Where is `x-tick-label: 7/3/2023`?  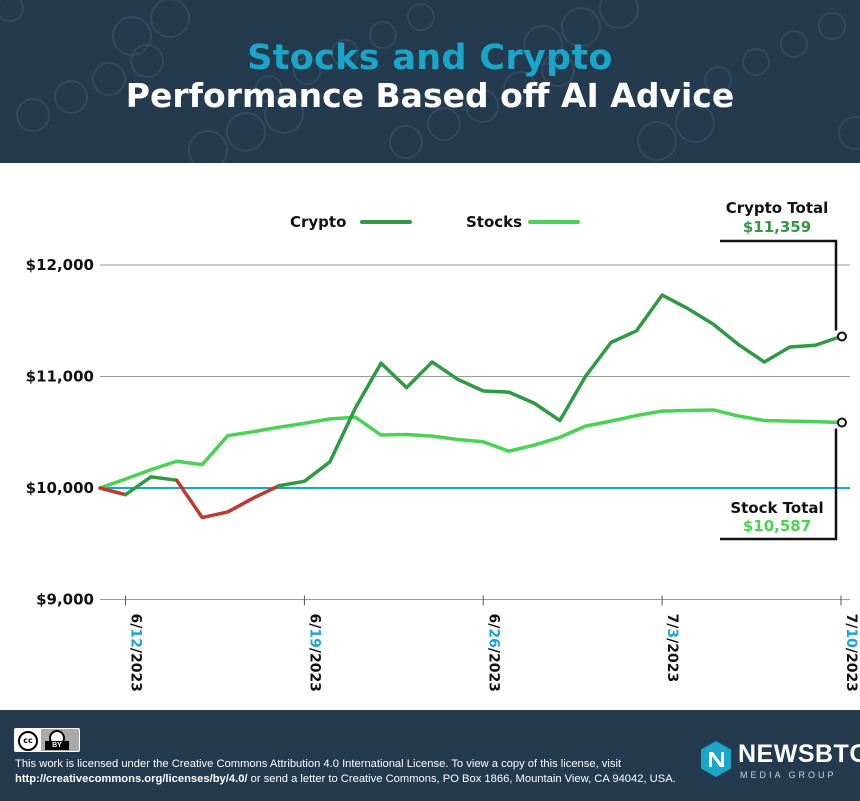
x-tick-label: 7/3/2023 is located at coordinates (672, 648).